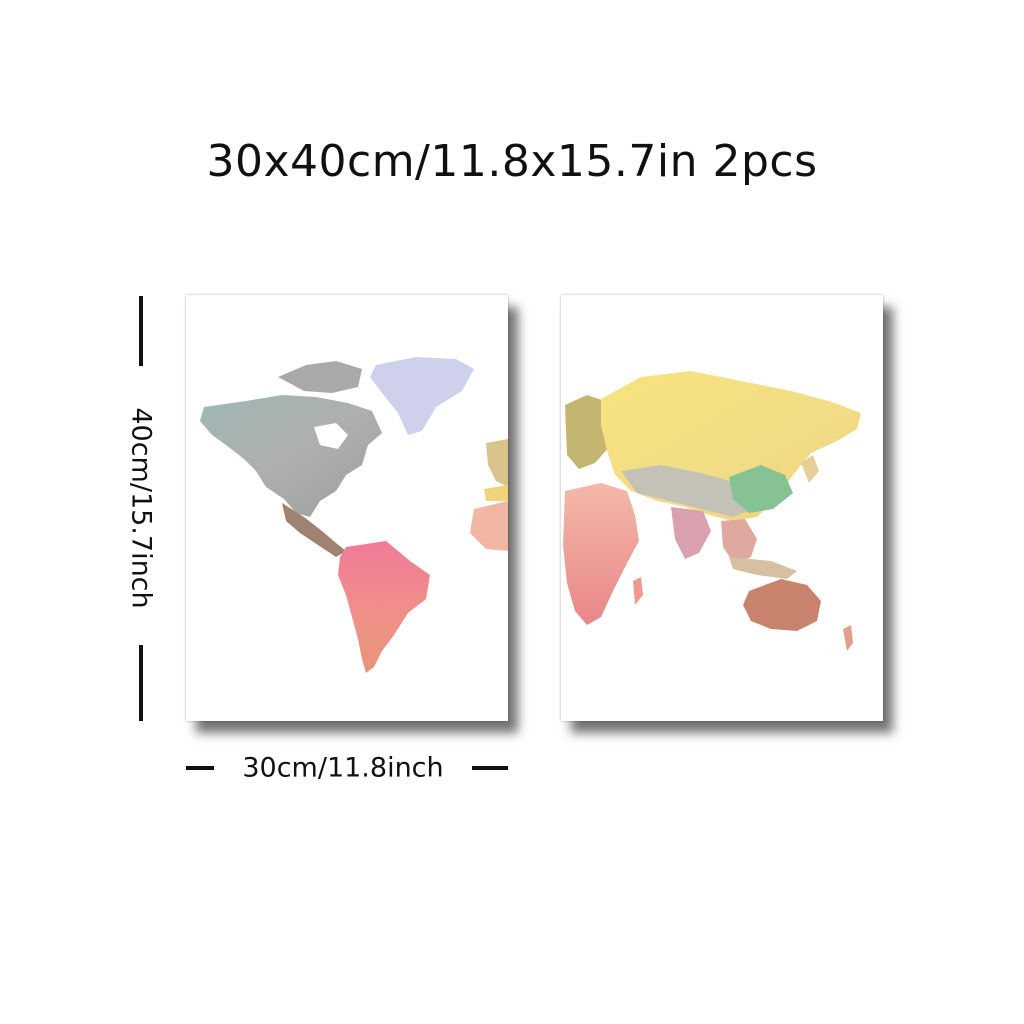  I want to click on poster-right-eurasia, so click(722, 508).